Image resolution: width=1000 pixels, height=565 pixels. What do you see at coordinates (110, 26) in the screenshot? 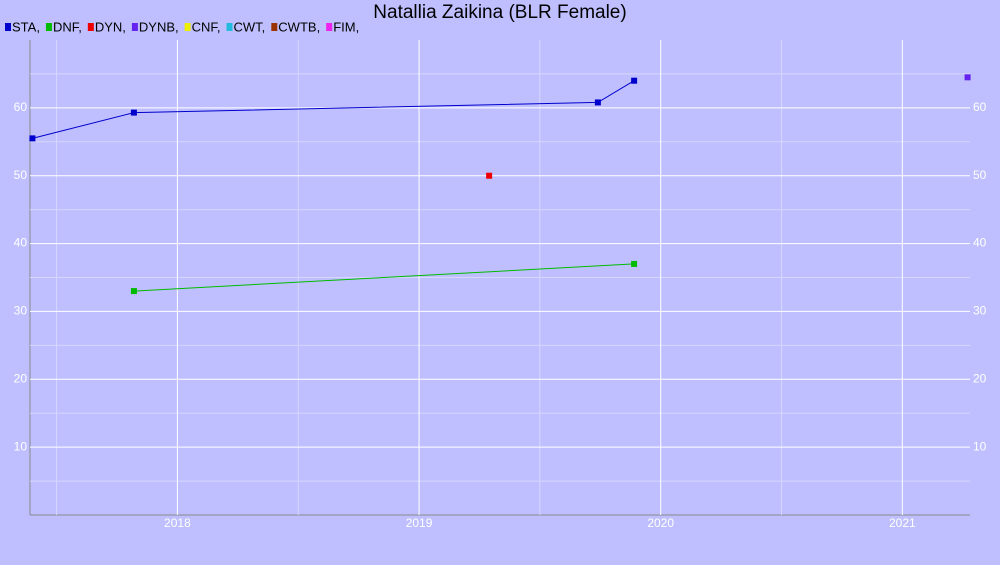
I see `legend-label: DYN,` at bounding box center [110, 26].